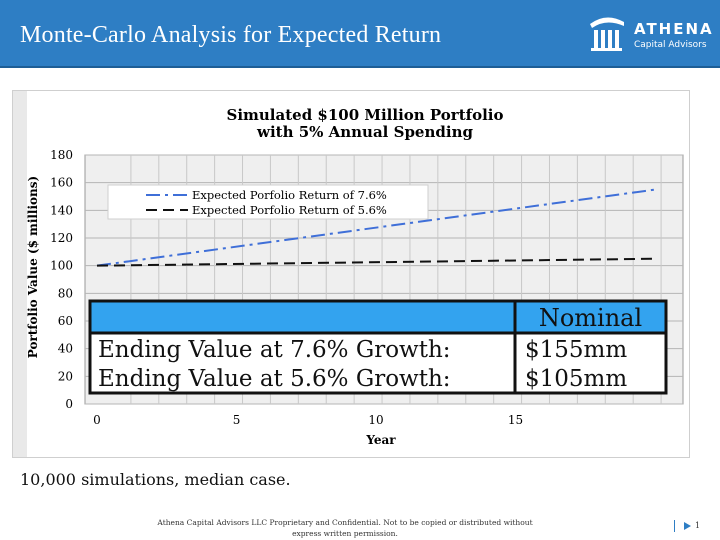 The width and height of the screenshot is (720, 540). Describe the element at coordinates (345, 533) in the screenshot. I see `disclaimer-line-2: express written permission.` at that location.